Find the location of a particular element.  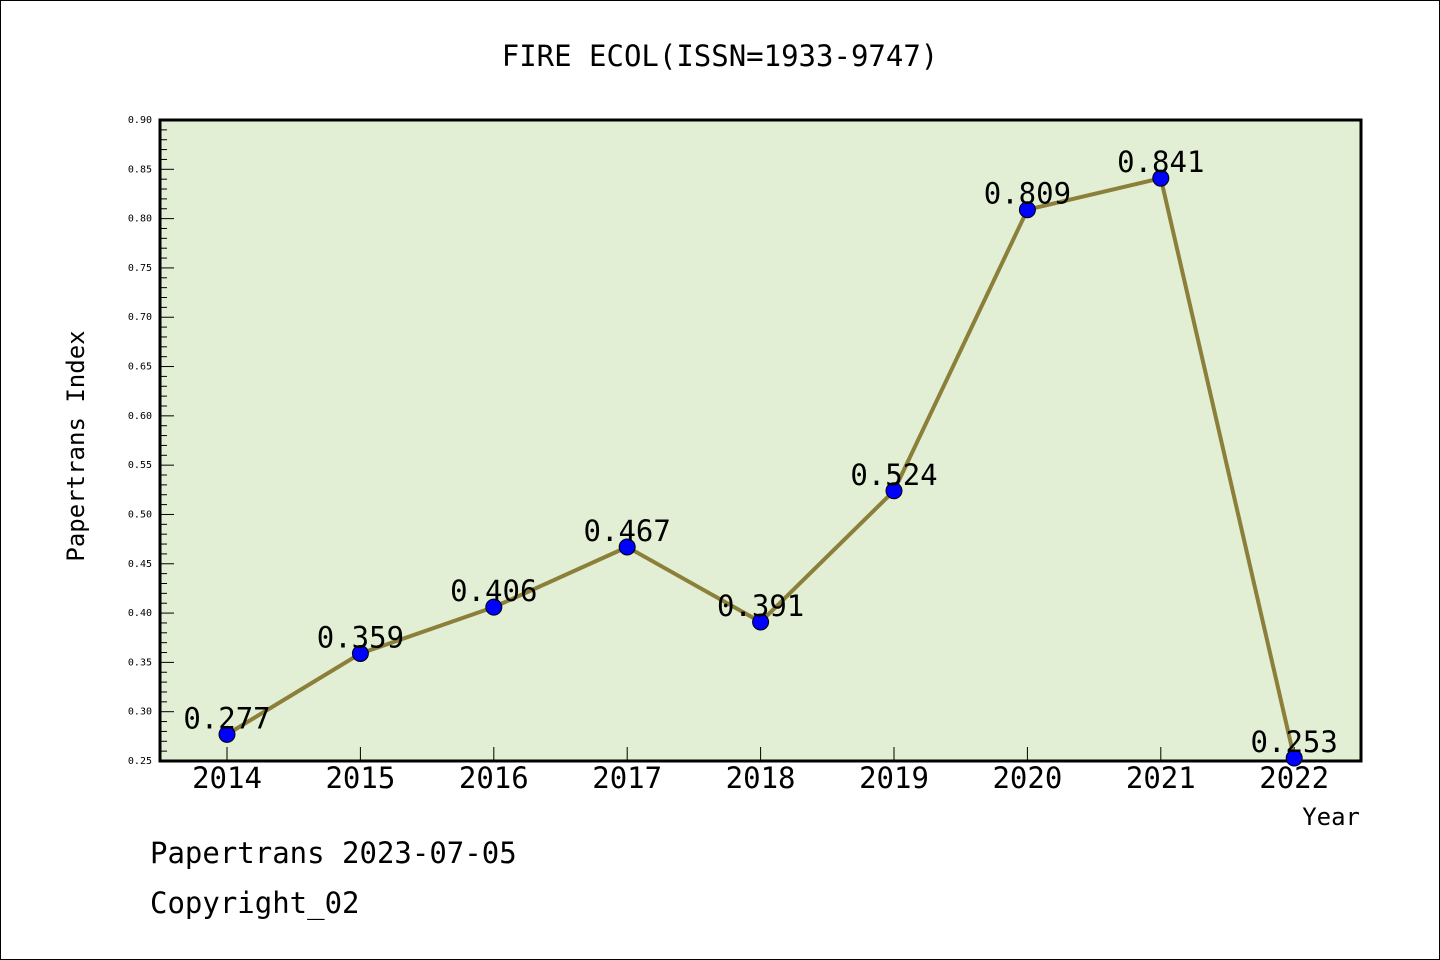

y-tick-label: 0.35 is located at coordinates (140, 662).